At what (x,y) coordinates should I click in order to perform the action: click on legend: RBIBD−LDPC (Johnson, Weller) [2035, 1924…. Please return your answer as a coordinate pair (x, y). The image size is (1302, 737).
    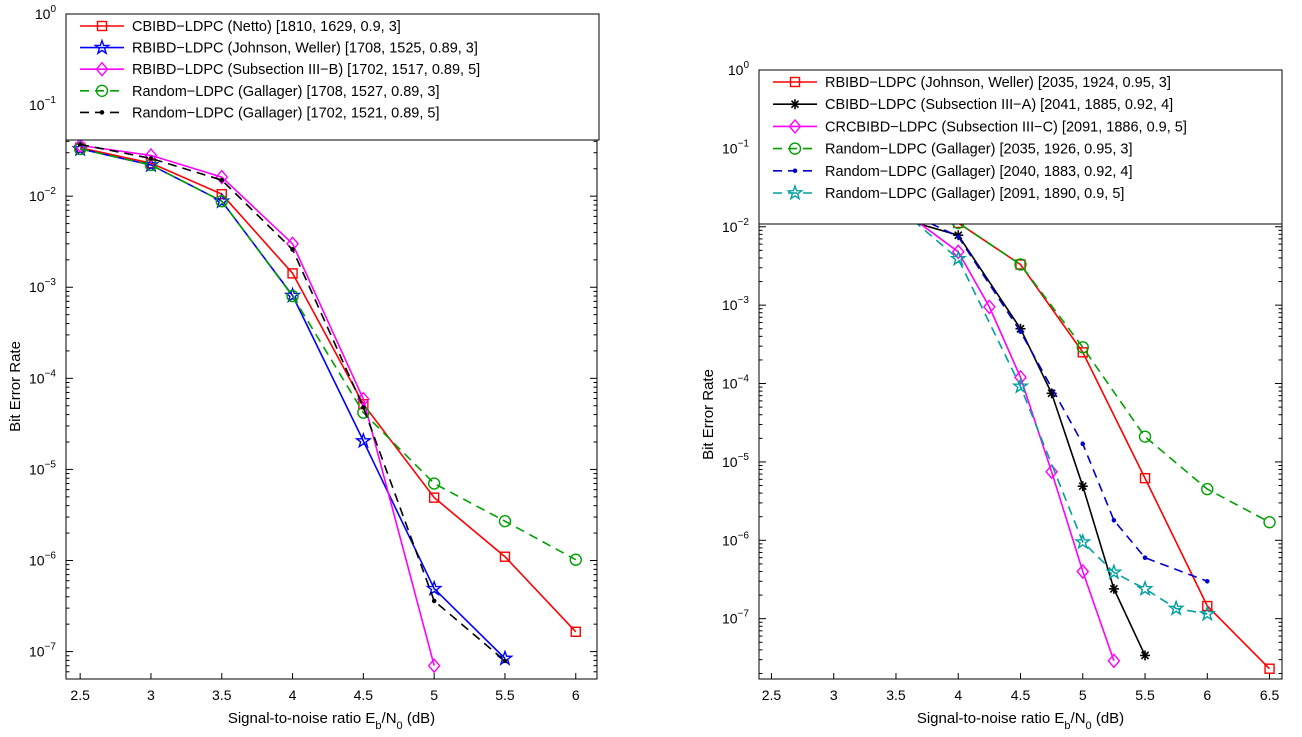
    Looking at the image, I should click on (1020, 147).